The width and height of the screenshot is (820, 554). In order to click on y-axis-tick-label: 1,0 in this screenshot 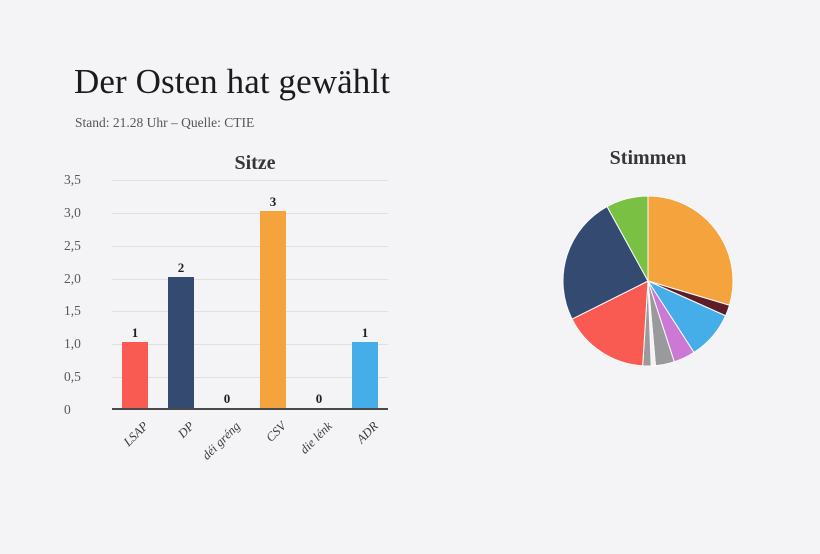, I will do `click(72, 344)`.